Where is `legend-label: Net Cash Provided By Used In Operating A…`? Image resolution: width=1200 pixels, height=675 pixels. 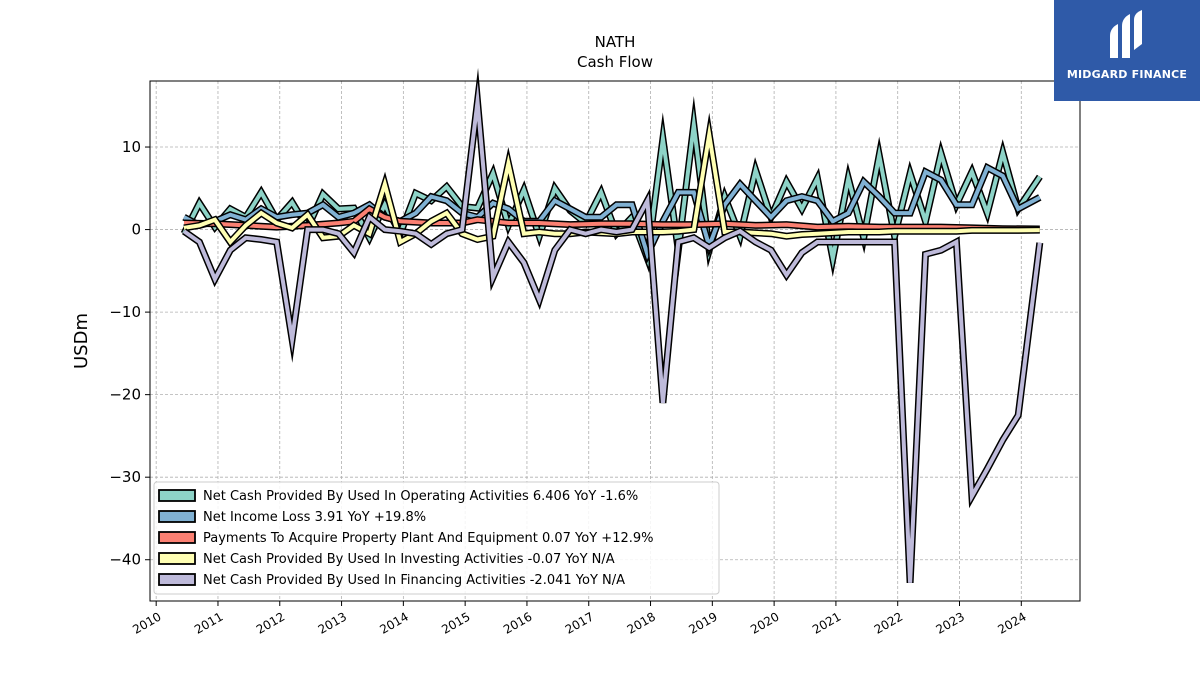
legend-label: Net Cash Provided By Used In Operating A… is located at coordinates (420, 496).